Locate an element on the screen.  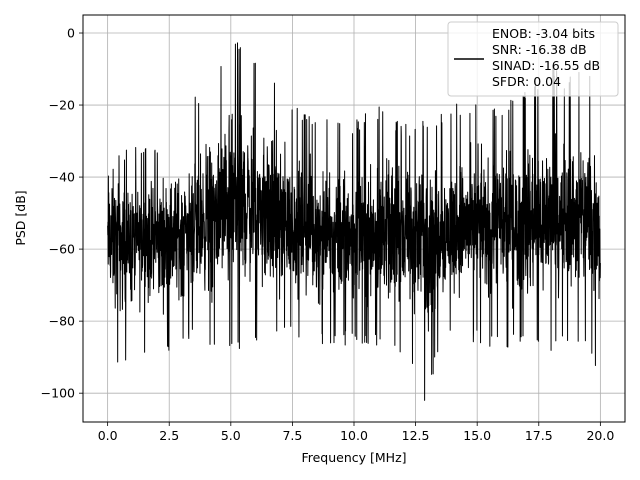
y-tick-label: −20 is located at coordinates (62, 105).